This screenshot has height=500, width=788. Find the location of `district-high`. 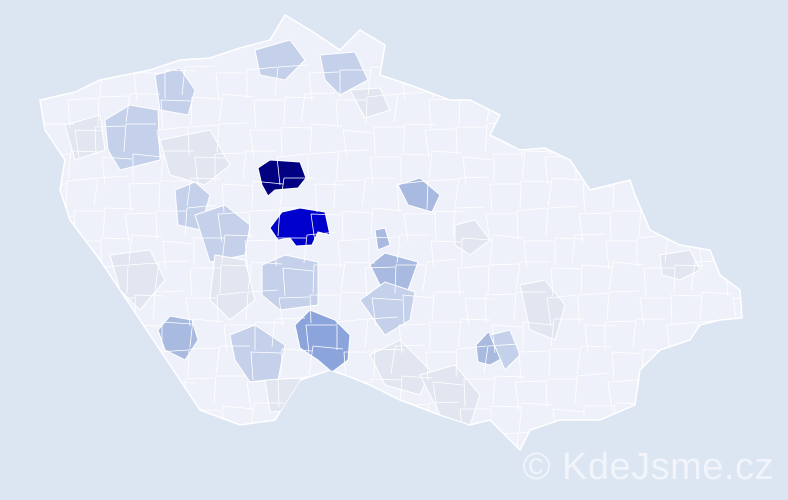

district-high is located at coordinates (300, 227).